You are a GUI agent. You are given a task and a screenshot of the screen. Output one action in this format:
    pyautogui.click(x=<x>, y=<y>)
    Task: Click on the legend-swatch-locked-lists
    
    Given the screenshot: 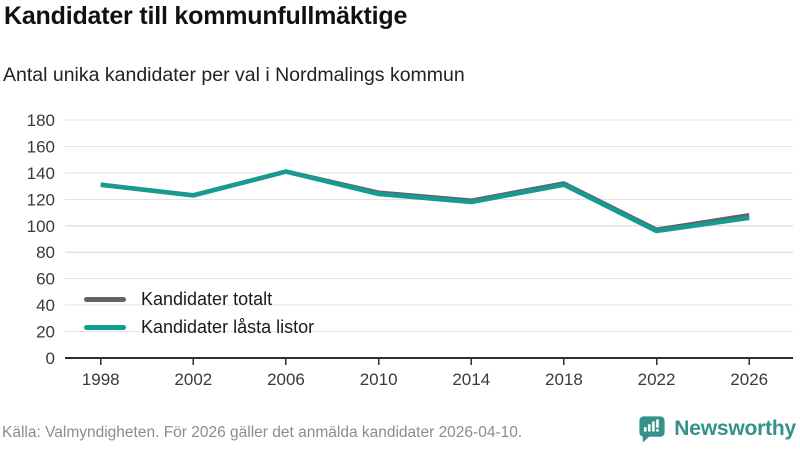 What is the action you would take?
    pyautogui.click(x=105, y=327)
    